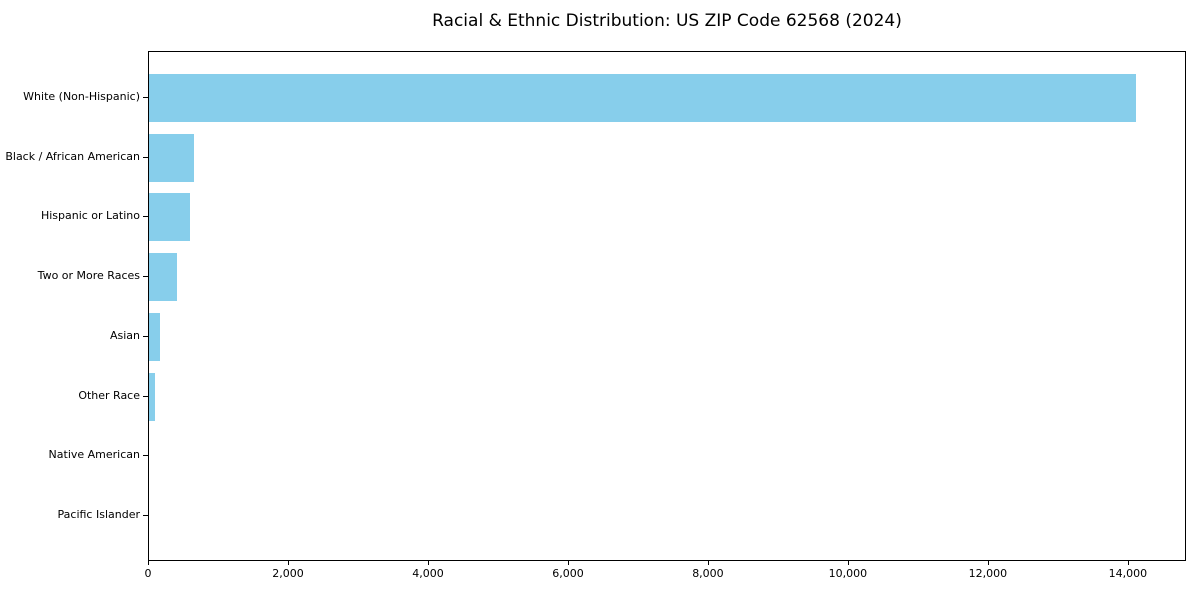 This screenshot has width=1200, height=600. What do you see at coordinates (170, 217) in the screenshot?
I see `bar-hispanic-or-latino` at bounding box center [170, 217].